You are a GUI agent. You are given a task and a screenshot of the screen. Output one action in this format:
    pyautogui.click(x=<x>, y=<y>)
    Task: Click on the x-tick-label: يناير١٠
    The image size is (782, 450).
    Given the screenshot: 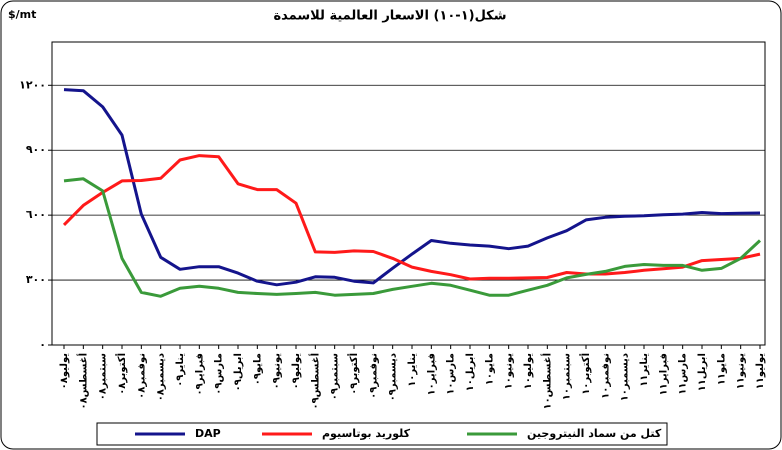 What is the action you would take?
    pyautogui.click(x=412, y=370)
    